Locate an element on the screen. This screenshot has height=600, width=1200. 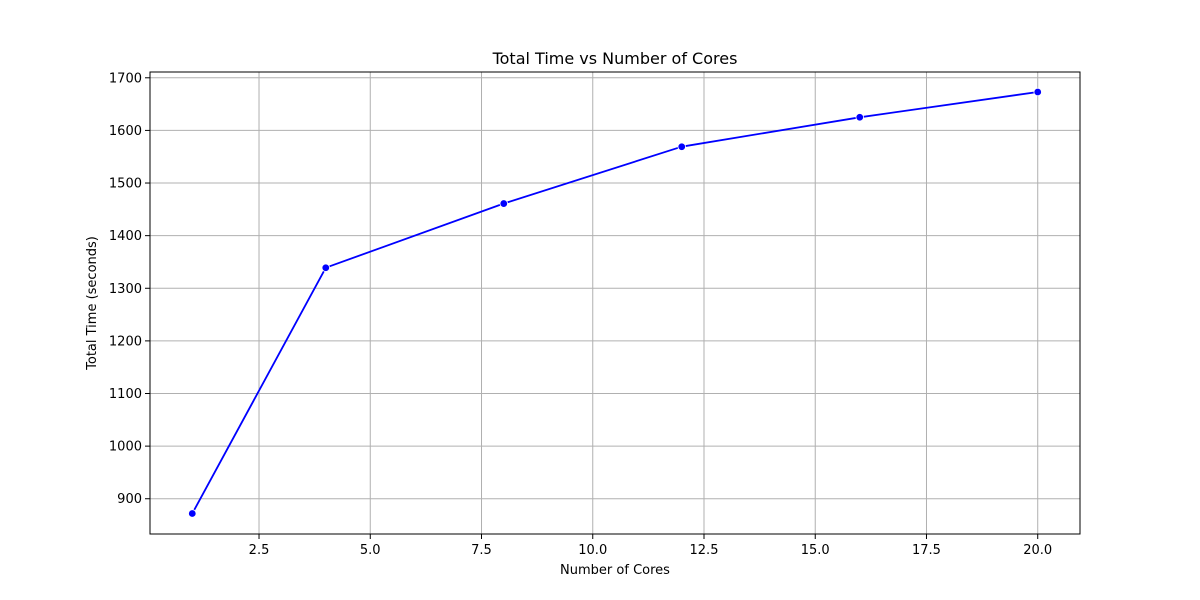
x-tick-label: 12.5 is located at coordinates (704, 550).